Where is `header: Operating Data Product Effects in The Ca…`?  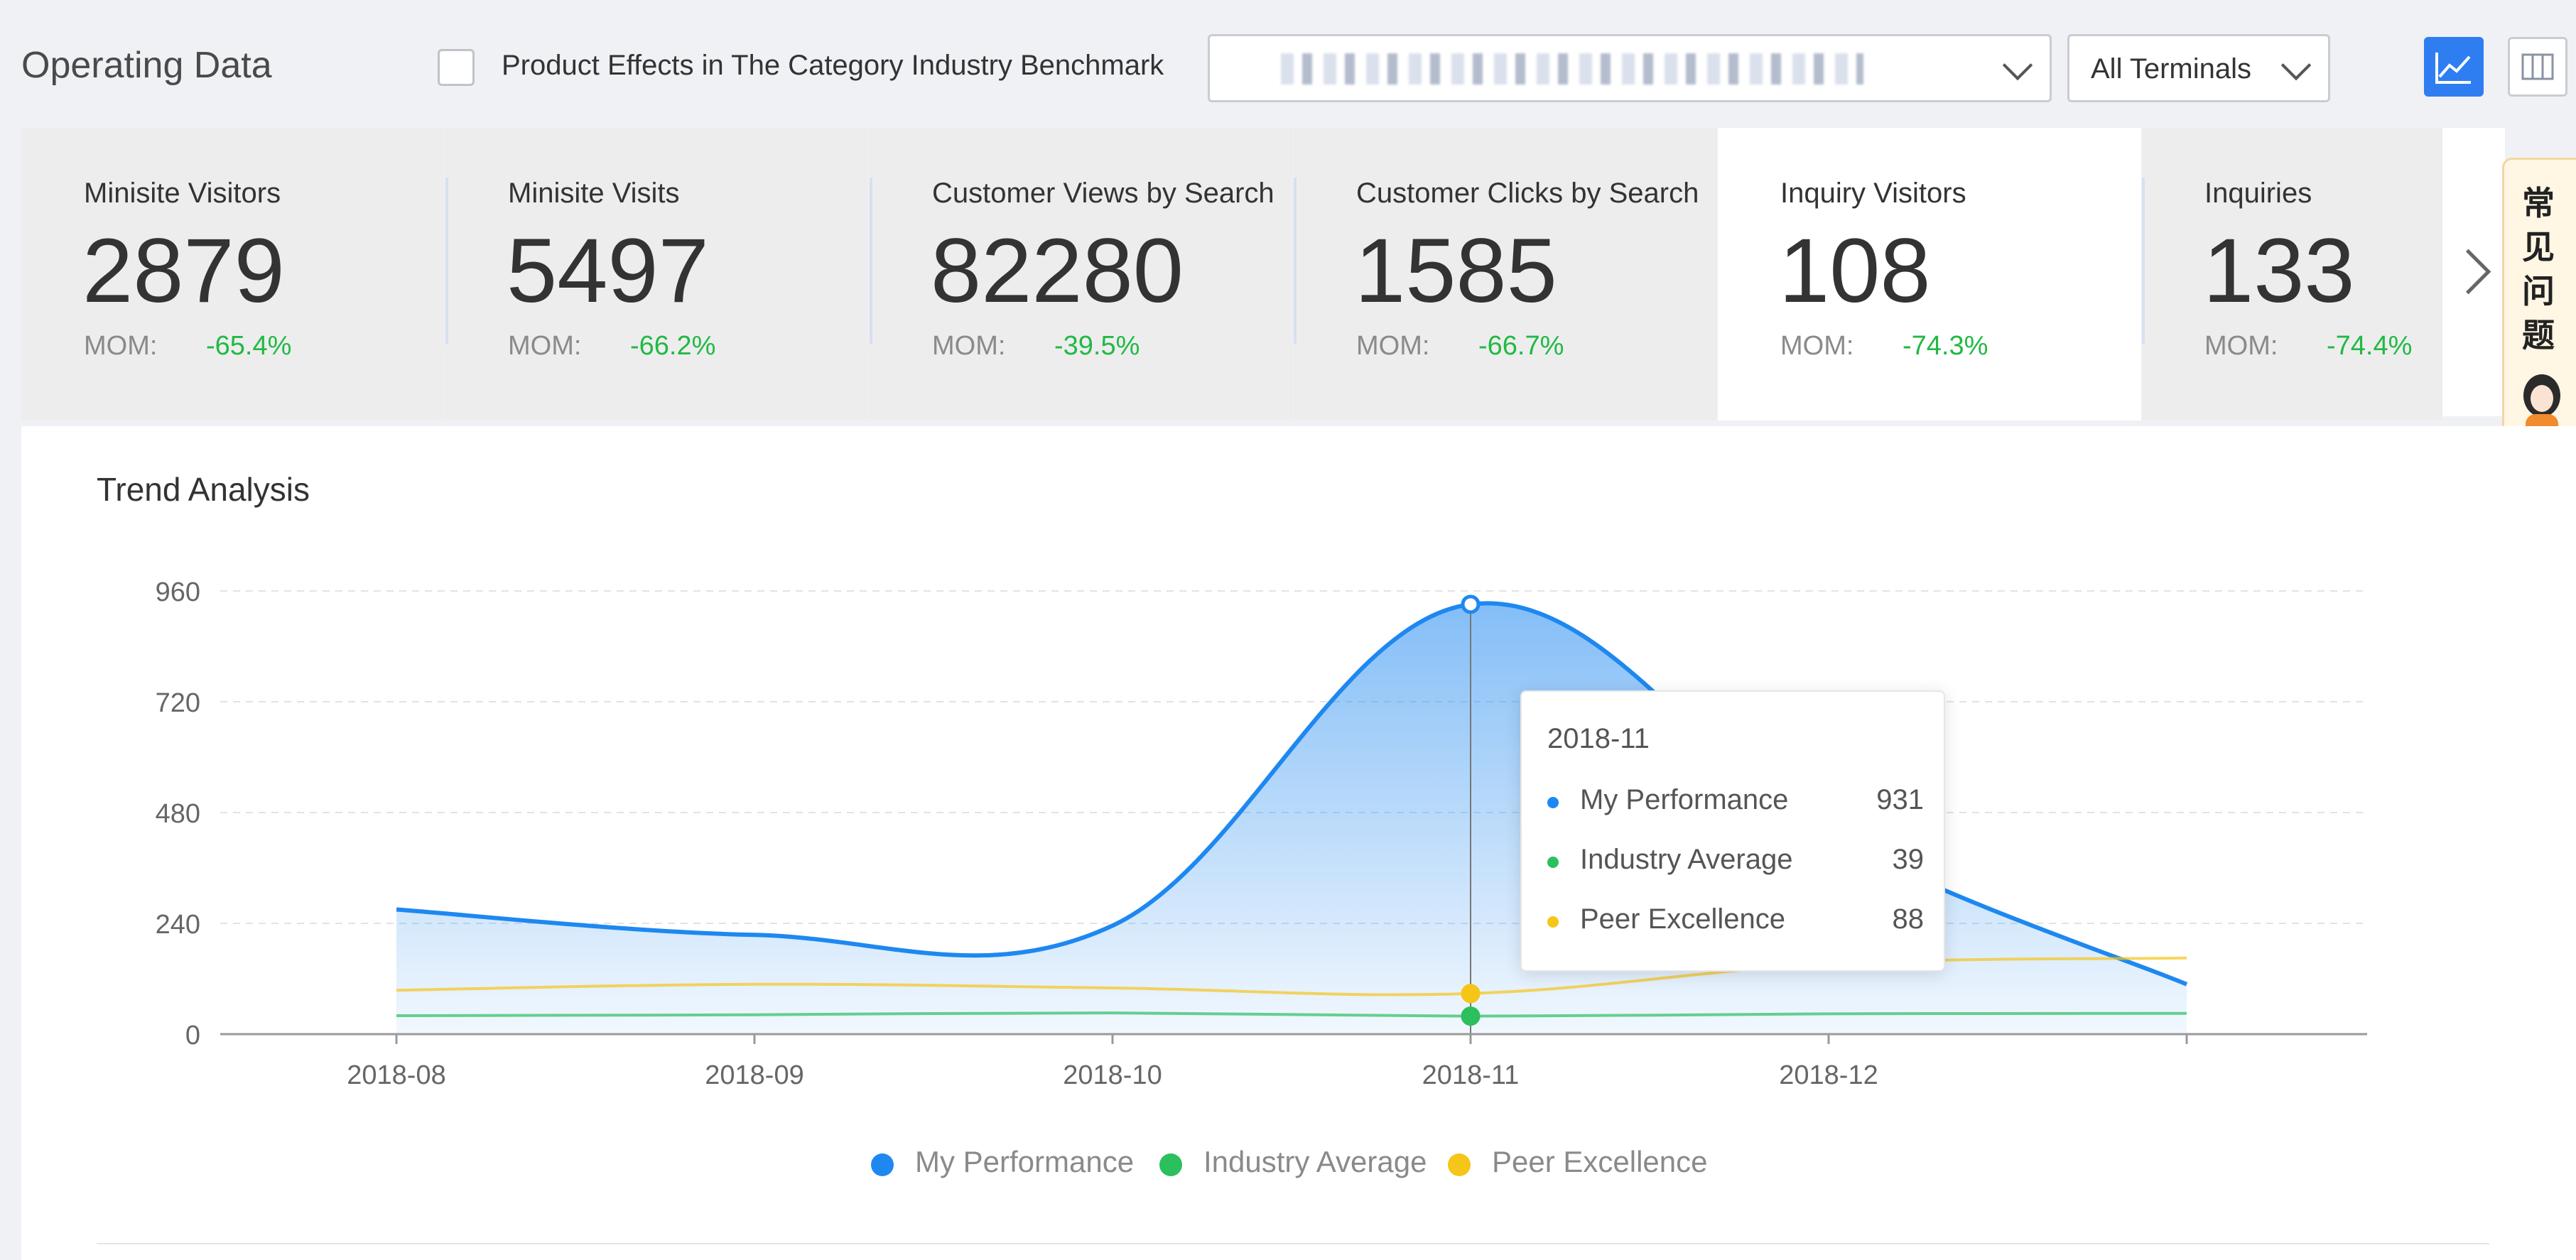 header: Operating Data Product Effects in The Ca… is located at coordinates (1288, 64).